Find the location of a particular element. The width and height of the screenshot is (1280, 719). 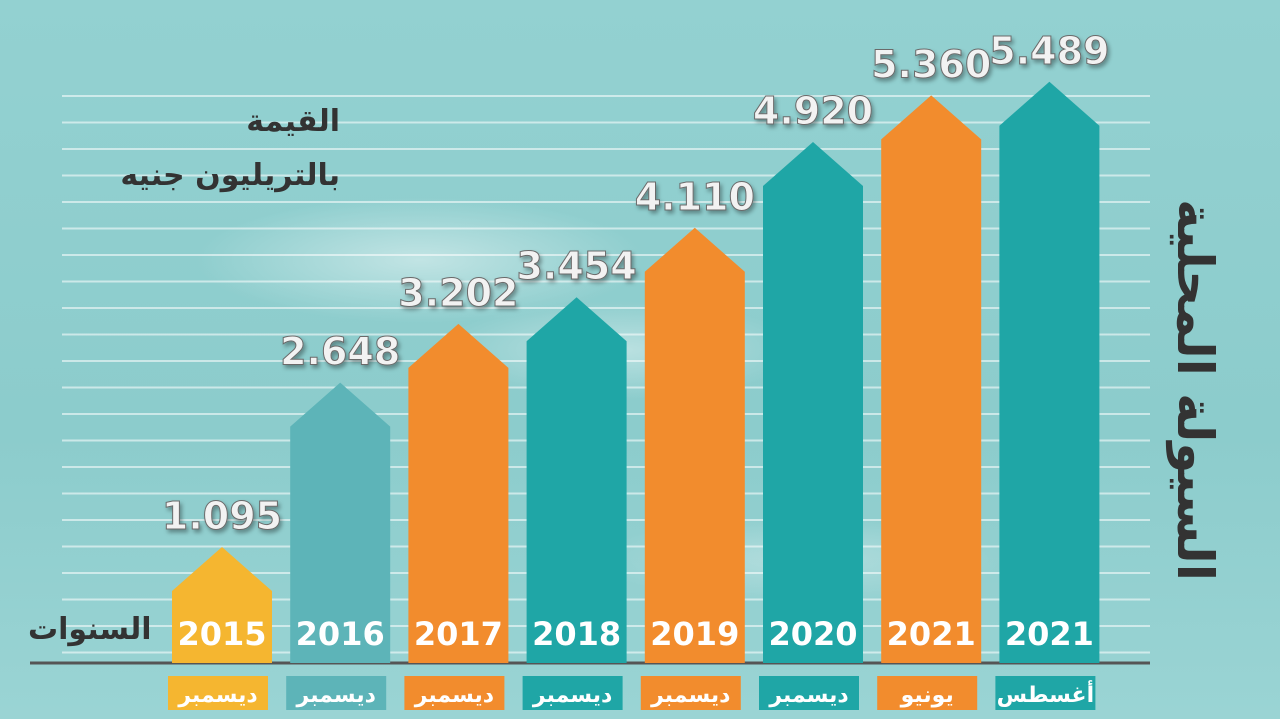

value-label: 2.648 is located at coordinates (340, 352).